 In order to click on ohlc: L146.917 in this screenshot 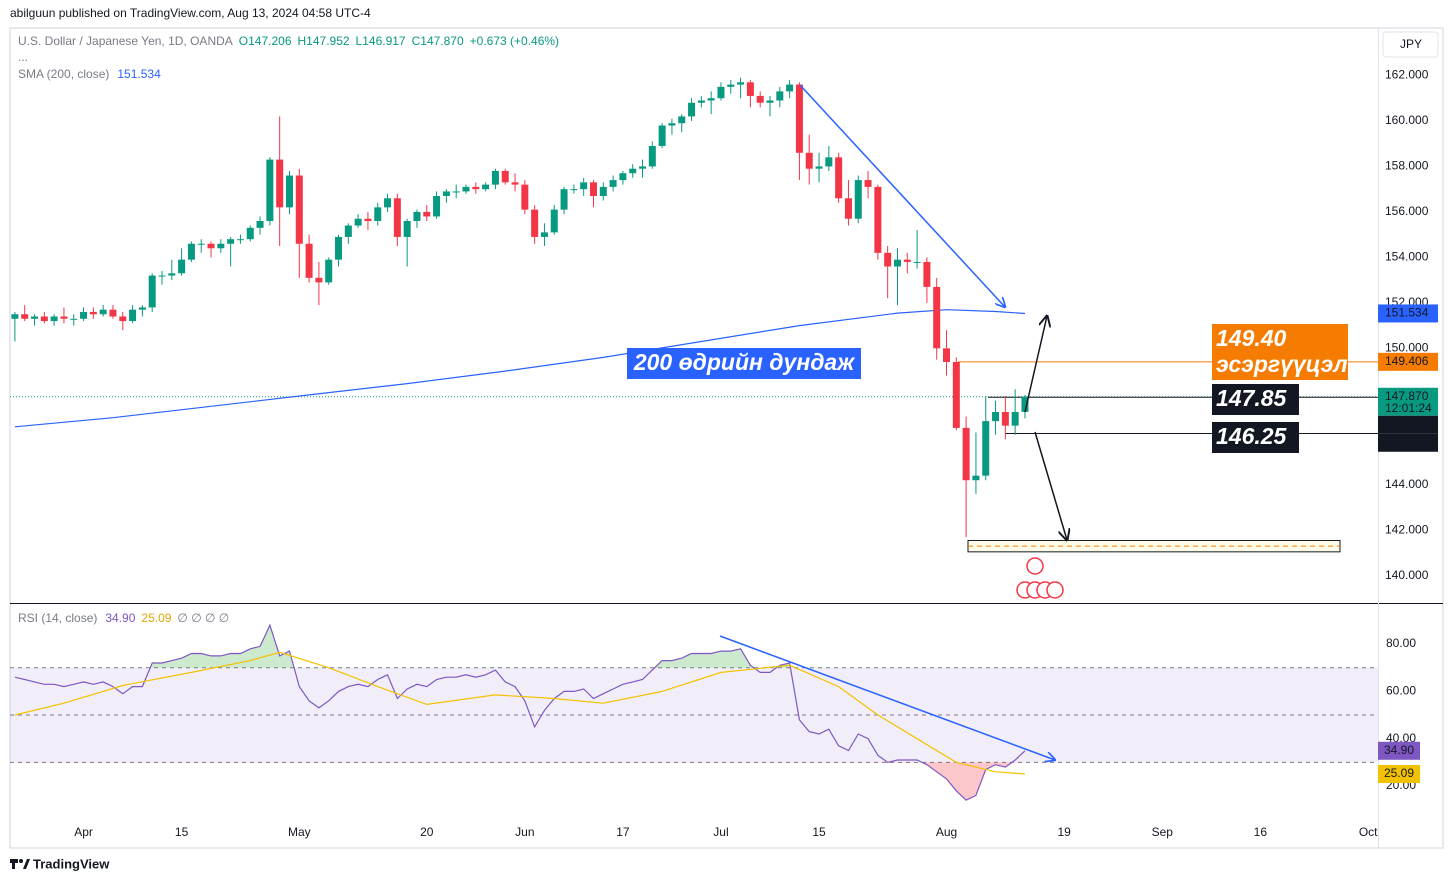, I will do `click(381, 41)`.